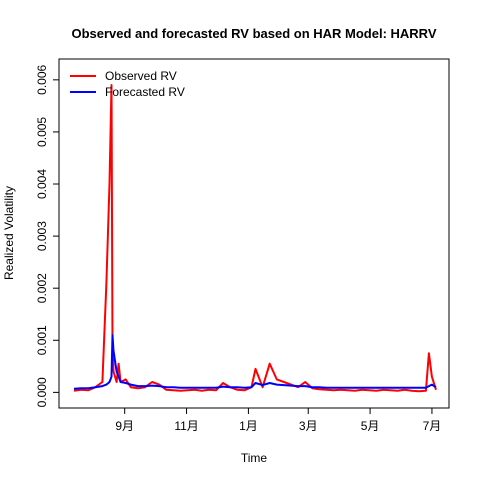 The height and width of the screenshot is (480, 480). What do you see at coordinates (42, 132) in the screenshot?
I see `y-tick-label: 0.005` at bounding box center [42, 132].